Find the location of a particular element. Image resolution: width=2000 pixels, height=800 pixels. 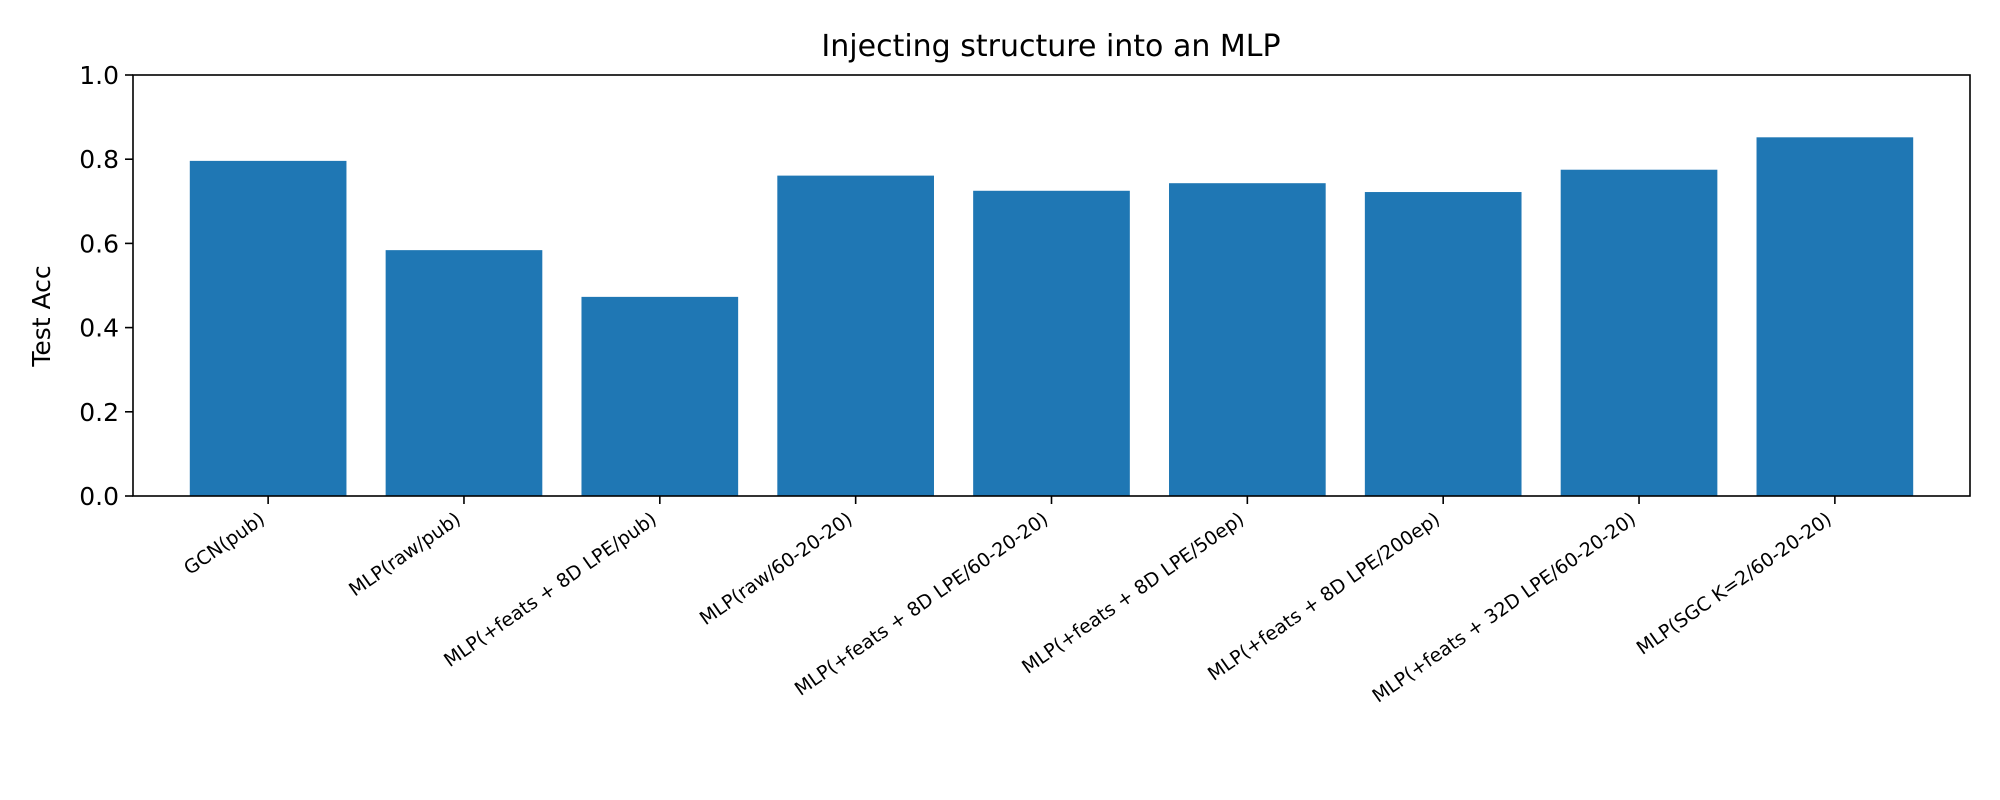

y-tick-label: 0.4 is located at coordinates (99, 328).